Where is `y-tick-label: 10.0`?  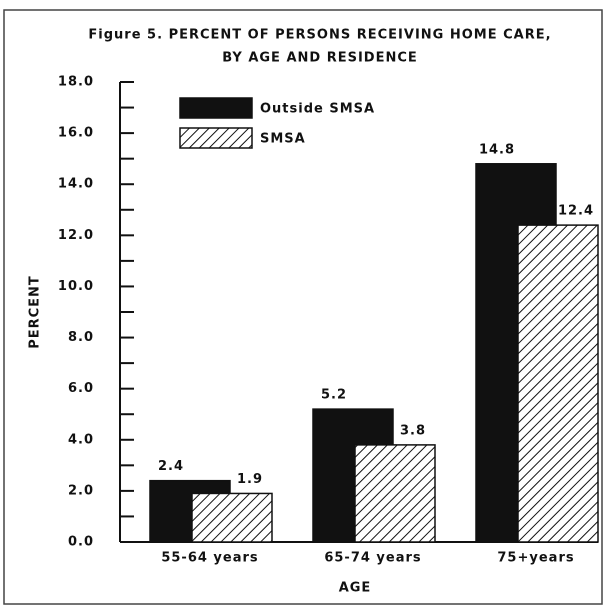
y-tick-label: 10.0 is located at coordinates (76, 286).